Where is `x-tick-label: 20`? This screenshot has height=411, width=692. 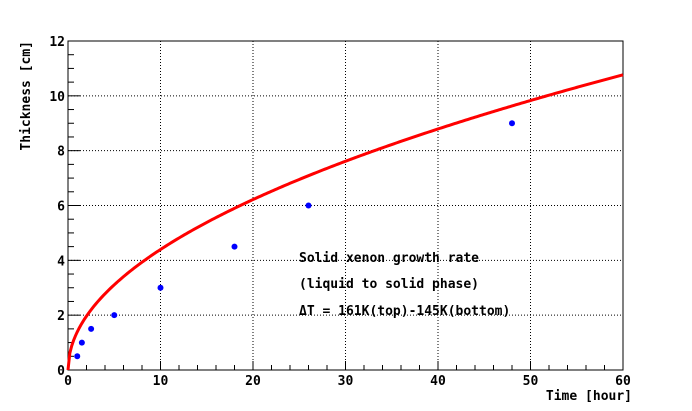
x-tick-label: 20 is located at coordinates (253, 381).